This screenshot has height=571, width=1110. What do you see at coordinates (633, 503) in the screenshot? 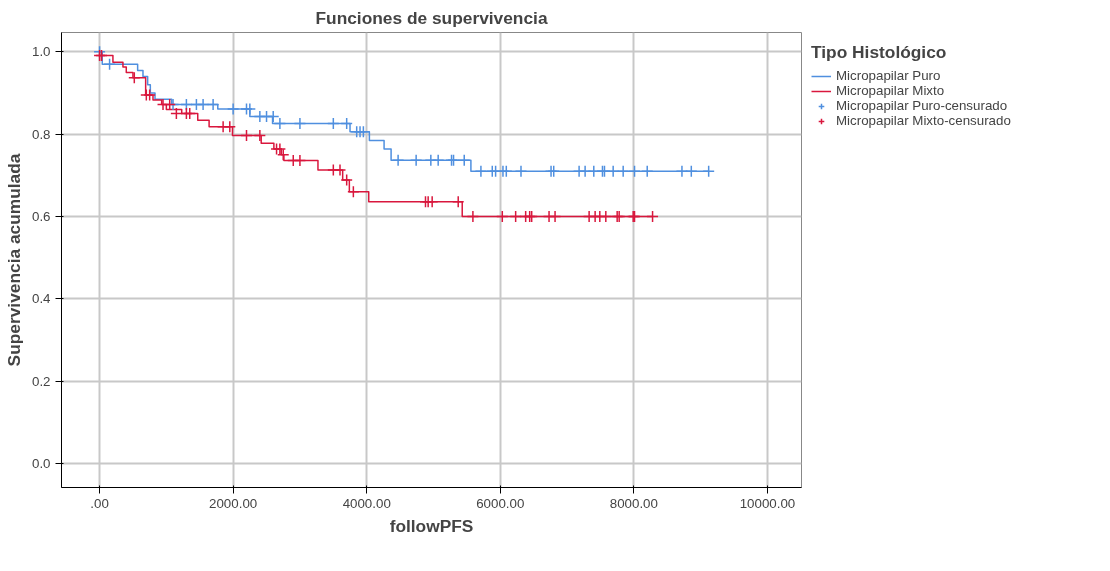
I see `x-tick-label: 8000.00` at bounding box center [633, 503].